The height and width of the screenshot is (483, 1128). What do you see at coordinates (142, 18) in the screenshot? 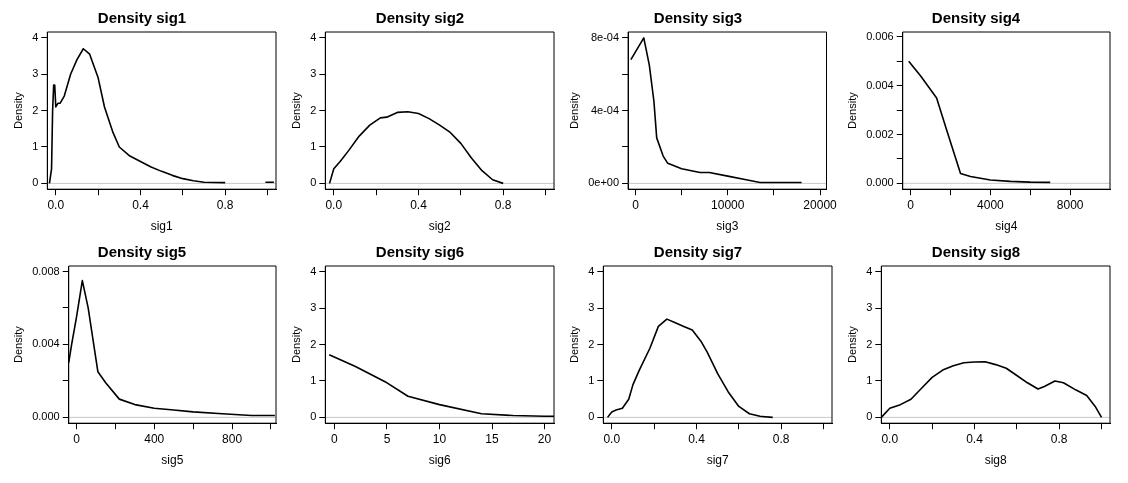
I see `chart-title: Density sig1` at bounding box center [142, 18].